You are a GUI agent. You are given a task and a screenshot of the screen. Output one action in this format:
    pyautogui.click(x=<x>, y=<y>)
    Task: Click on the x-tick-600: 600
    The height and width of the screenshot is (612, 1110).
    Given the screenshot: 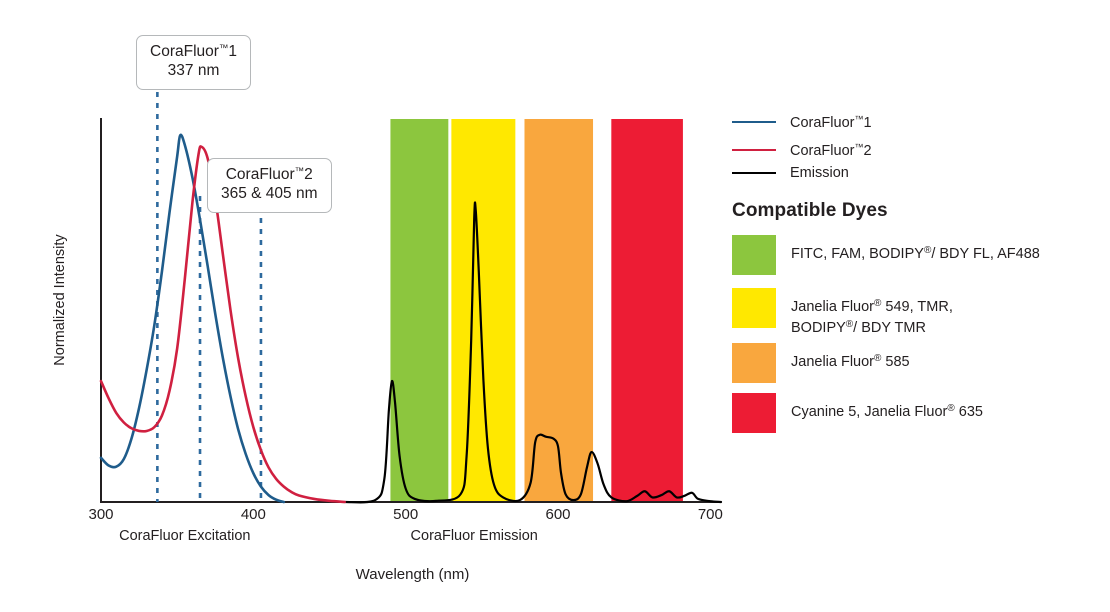 What is the action you would take?
    pyautogui.click(x=558, y=514)
    